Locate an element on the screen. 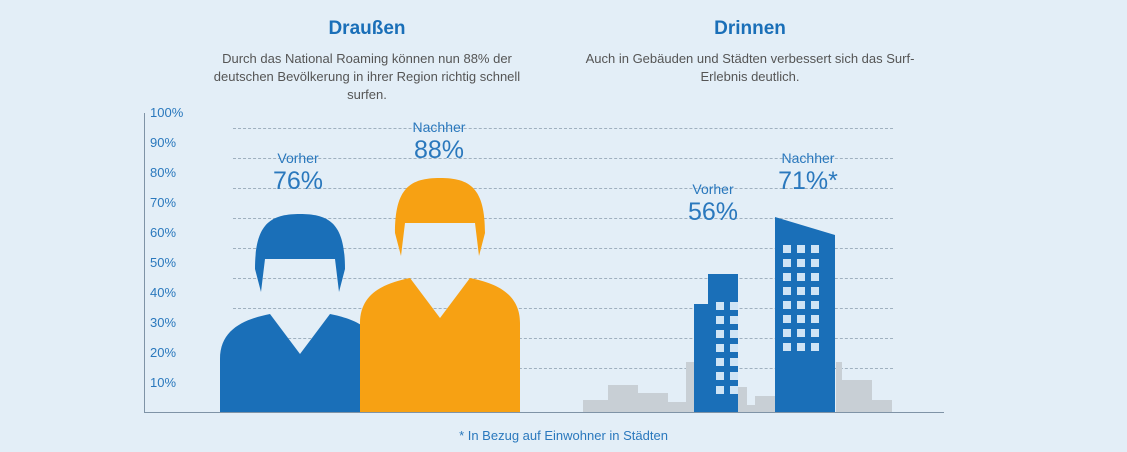 The width and height of the screenshot is (1127, 452). bar-label-outdoor-after: Nachher 88% is located at coordinates (439, 142).